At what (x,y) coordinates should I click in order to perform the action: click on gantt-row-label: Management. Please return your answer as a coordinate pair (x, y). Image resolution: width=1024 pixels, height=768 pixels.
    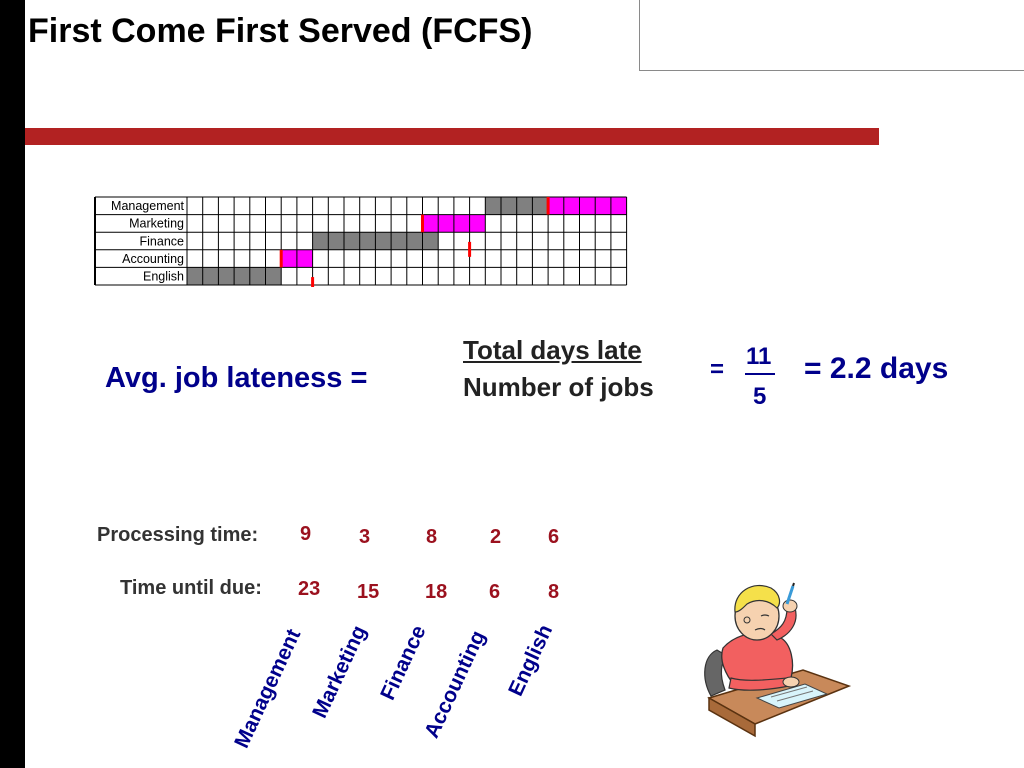
    Looking at the image, I should click on (147, 206).